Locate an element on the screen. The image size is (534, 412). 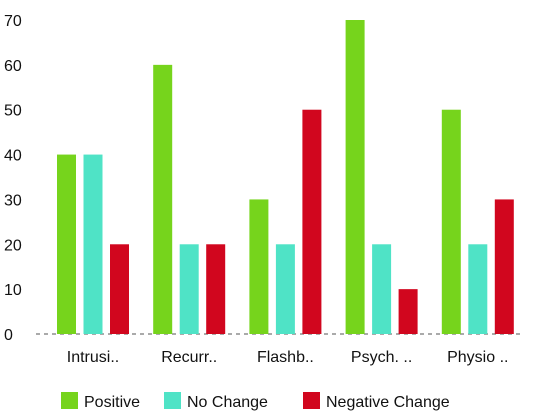
y-tick-label: 50 is located at coordinates (13, 111).